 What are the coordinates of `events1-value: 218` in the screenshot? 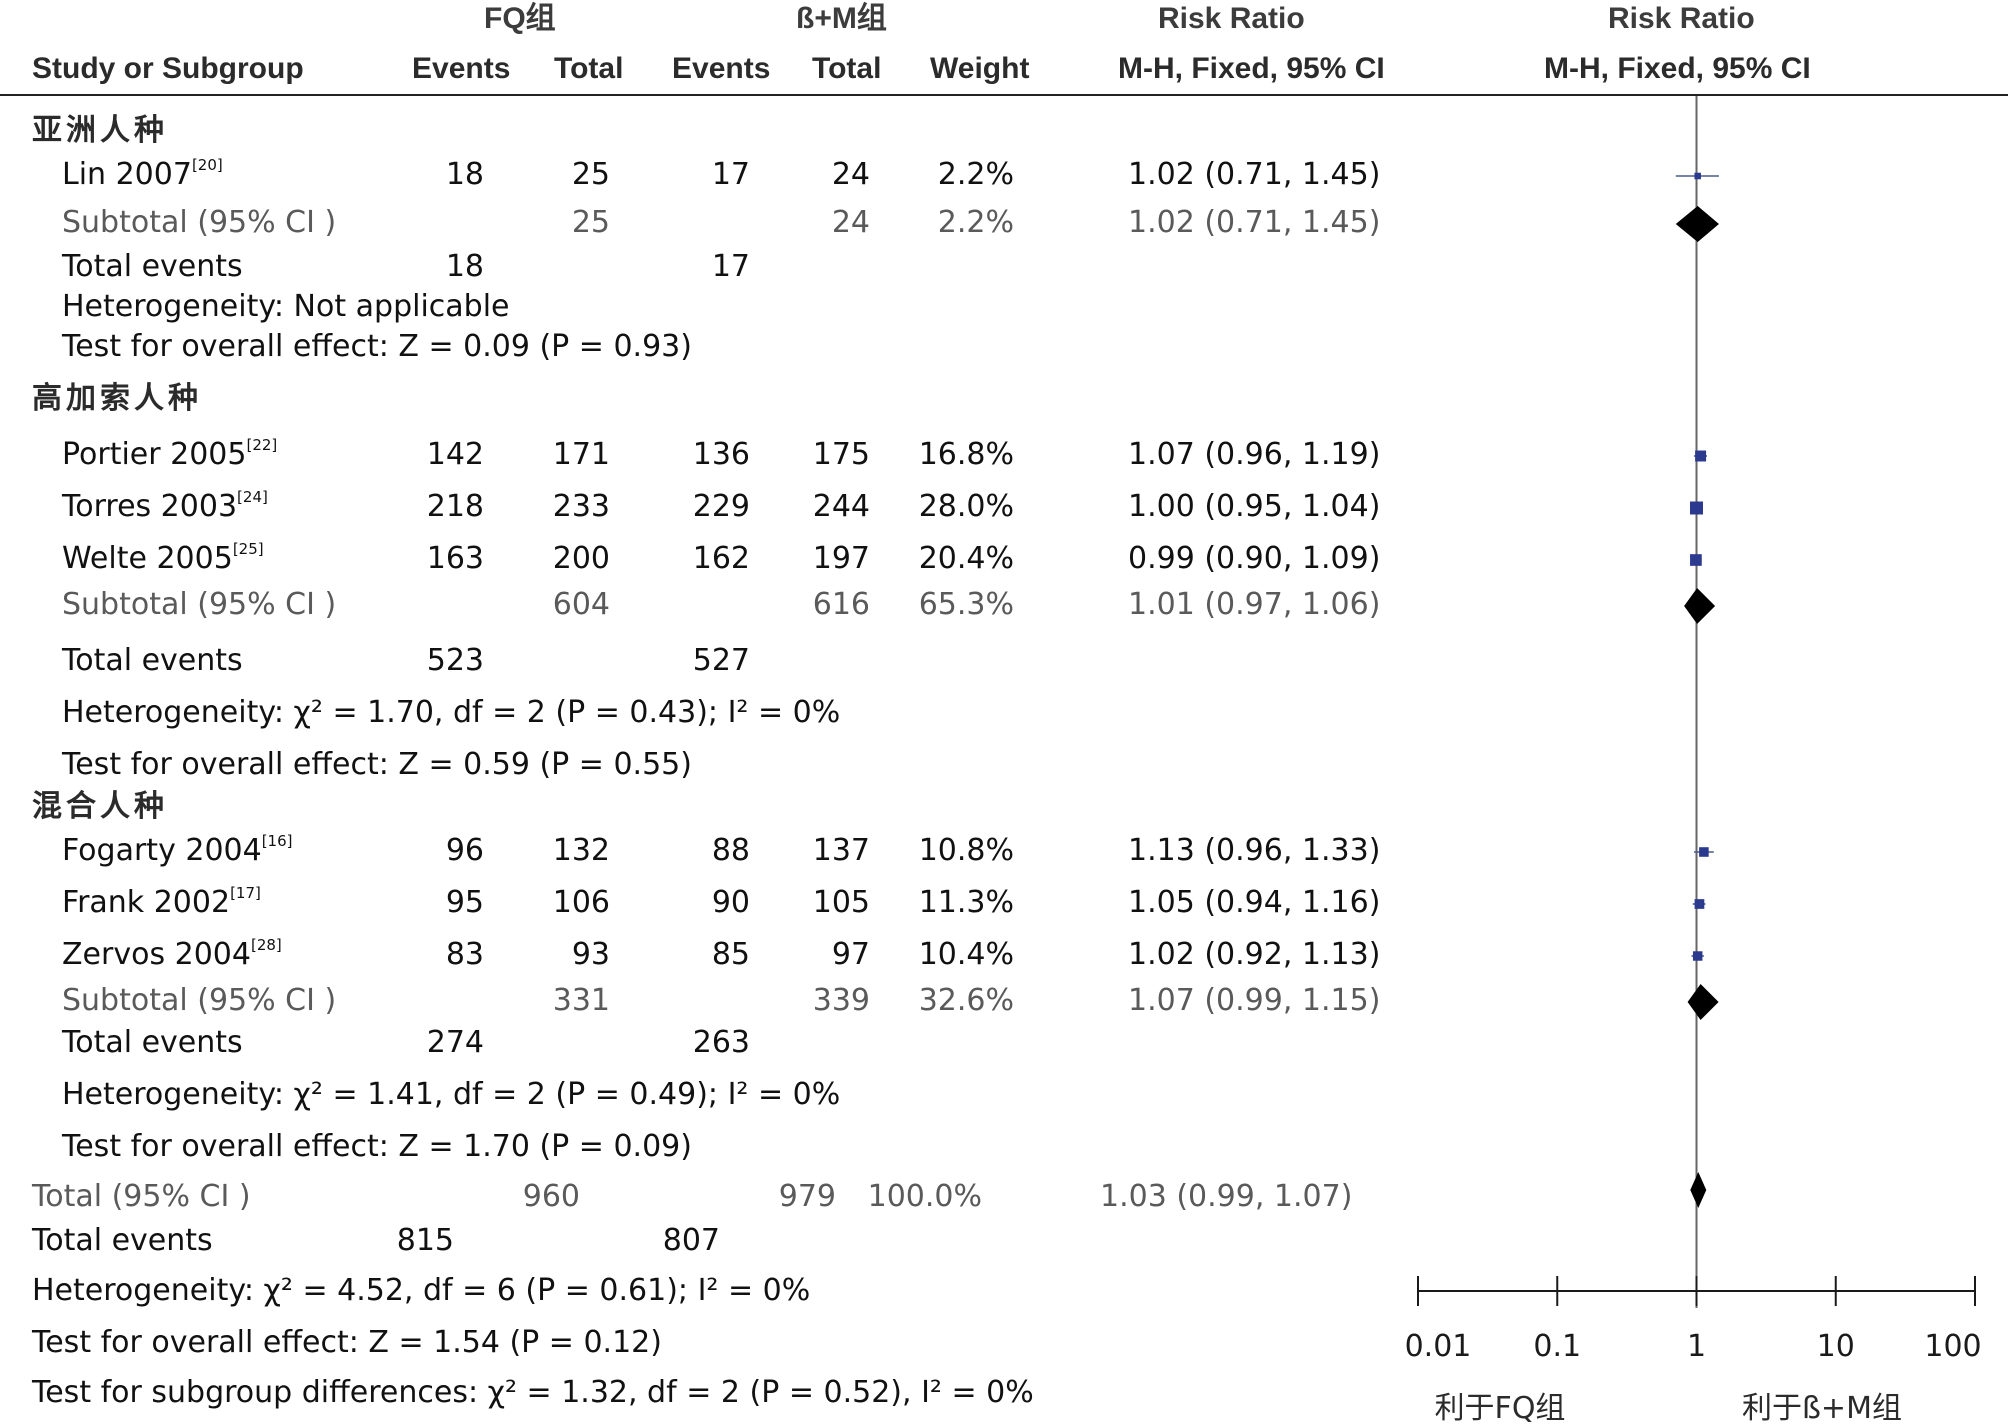 It's located at (455, 506).